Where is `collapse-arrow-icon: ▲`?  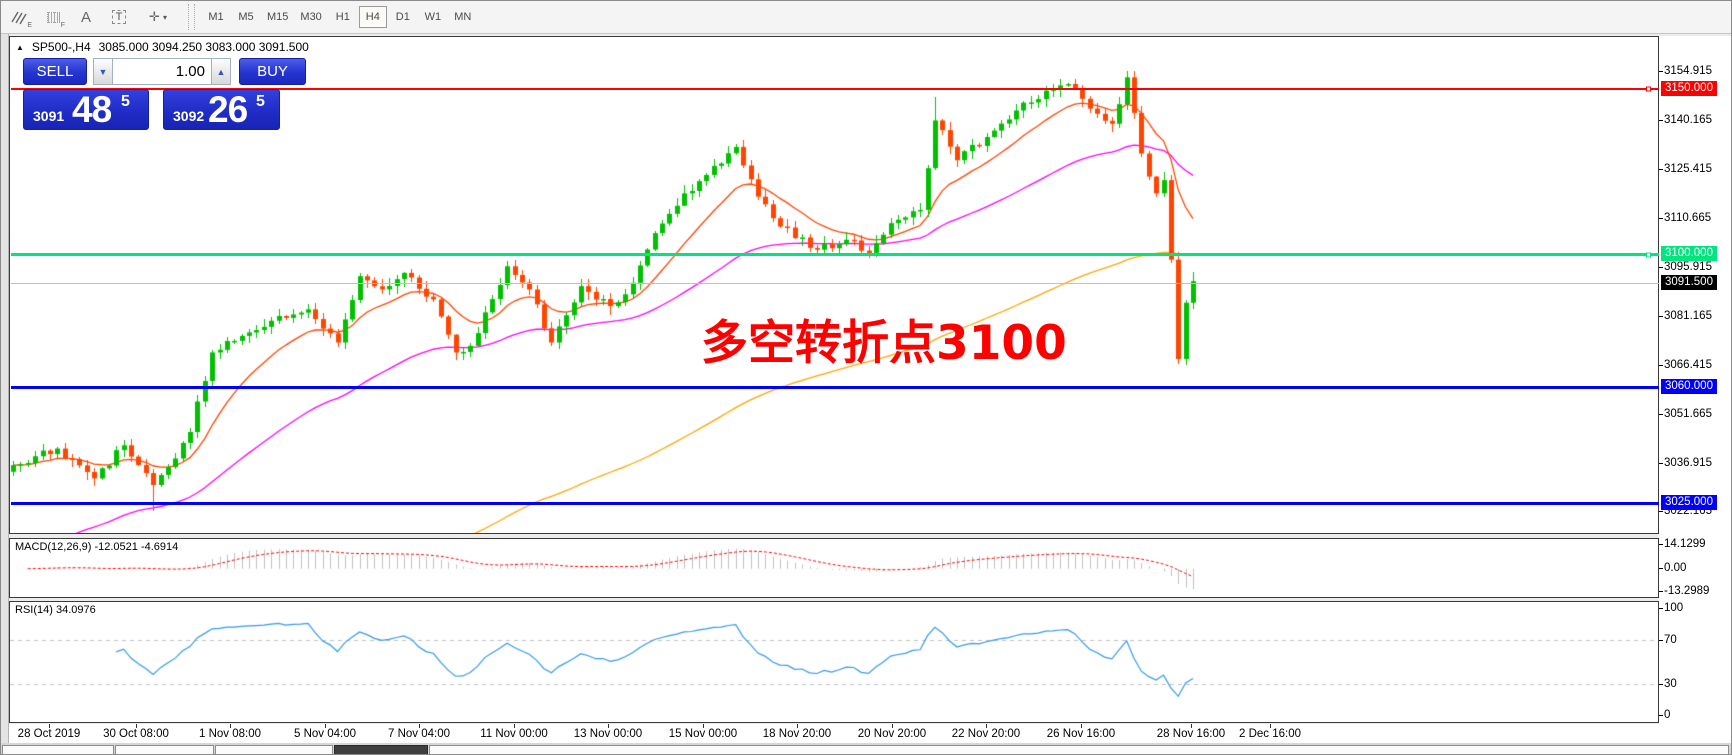 collapse-arrow-icon: ▲ is located at coordinates (20, 47).